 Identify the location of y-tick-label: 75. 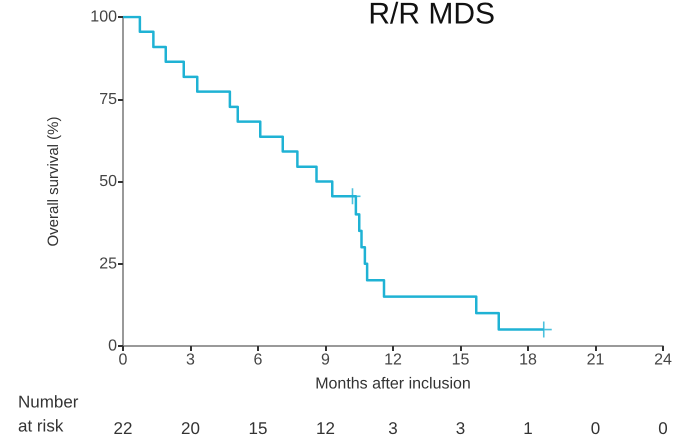
(108, 99).